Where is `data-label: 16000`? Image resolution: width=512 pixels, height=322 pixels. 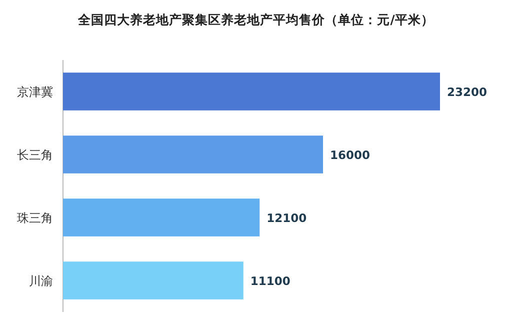
data-label: 16000 is located at coordinates (350, 155).